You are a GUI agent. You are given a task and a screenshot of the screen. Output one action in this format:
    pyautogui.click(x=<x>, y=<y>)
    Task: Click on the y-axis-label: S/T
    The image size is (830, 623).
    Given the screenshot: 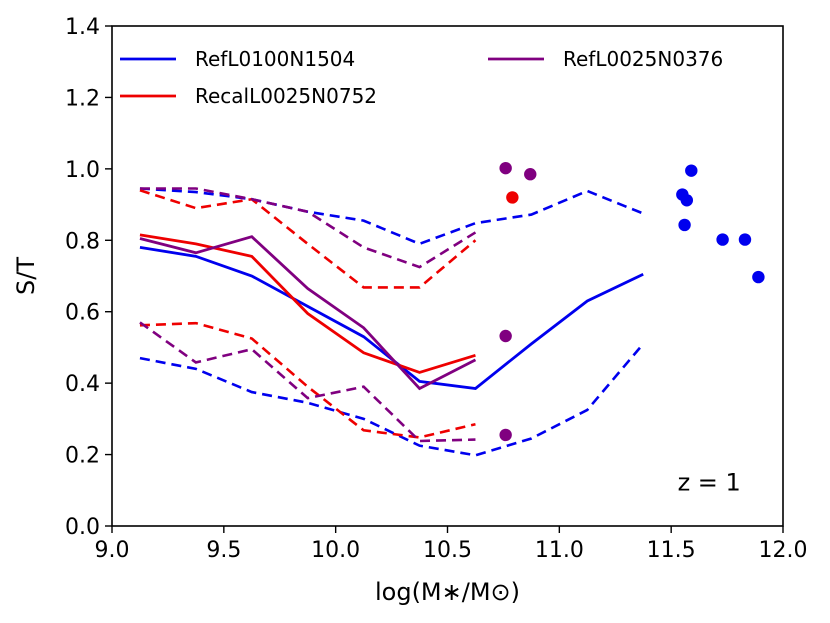 What is the action you would take?
    pyautogui.click(x=26, y=276)
    